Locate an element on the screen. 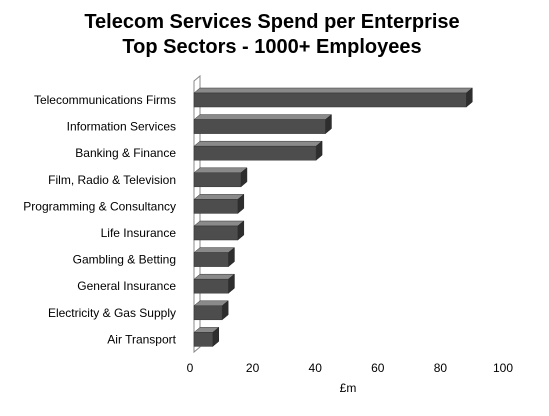 This screenshot has height=416, width=549. chart-title-line-1: Telecom Services Spend per Enterprise is located at coordinates (271, 22).